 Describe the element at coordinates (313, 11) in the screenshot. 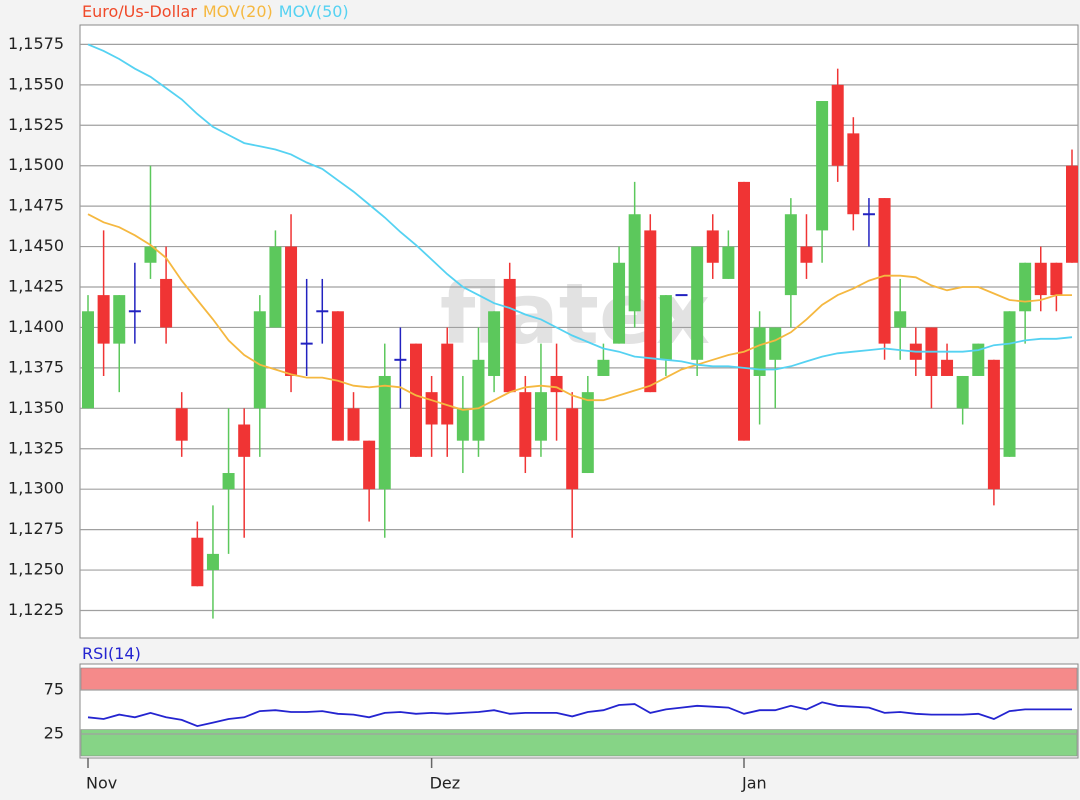

I see `legend-entry: MOV(50)` at that location.